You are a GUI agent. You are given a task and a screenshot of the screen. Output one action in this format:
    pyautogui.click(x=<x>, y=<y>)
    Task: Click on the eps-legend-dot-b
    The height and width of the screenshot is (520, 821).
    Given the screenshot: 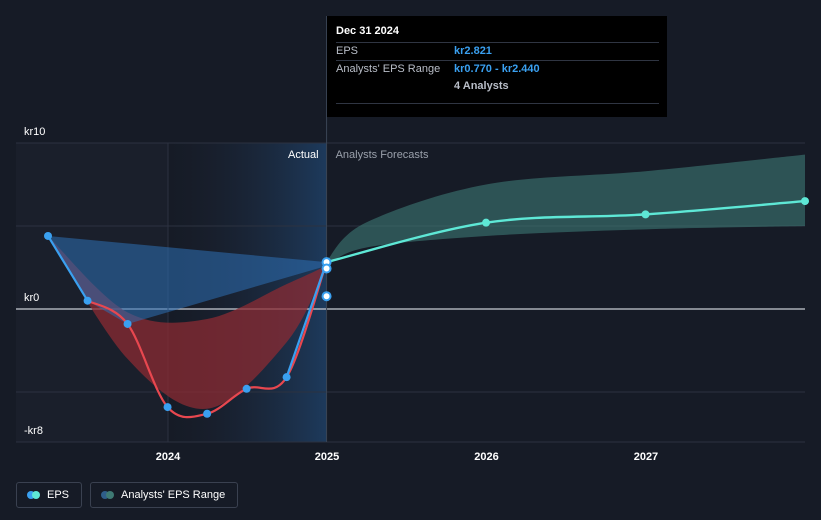 What is the action you would take?
    pyautogui.click(x=36, y=495)
    